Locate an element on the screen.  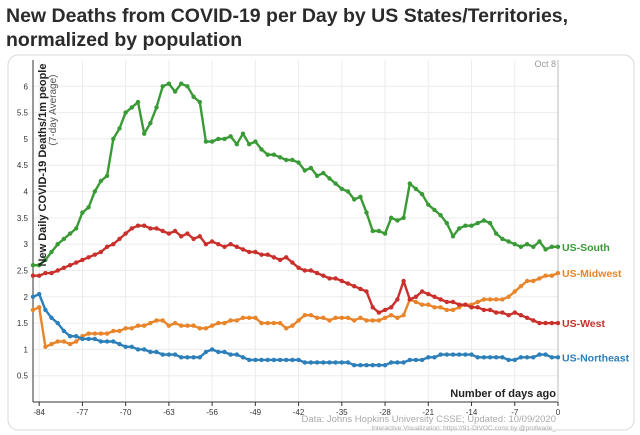
y-tick-label: 4.5 is located at coordinates (23, 165).